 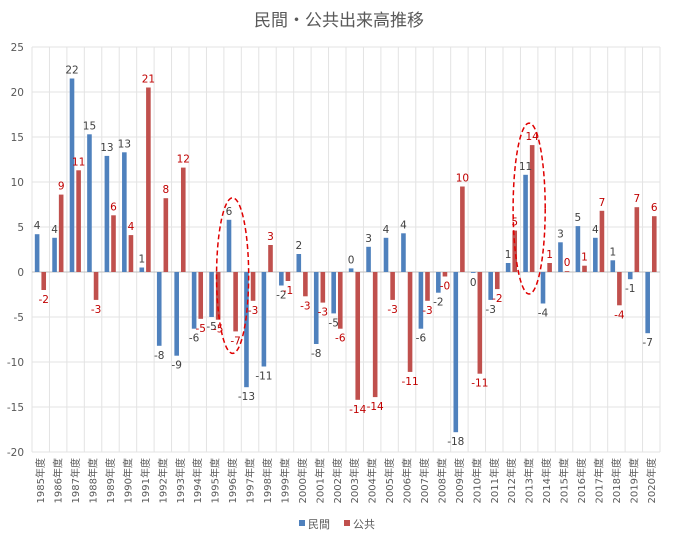 What do you see at coordinates (58, 480) in the screenshot?
I see `x-tick-label: 1986年度` at bounding box center [58, 480].